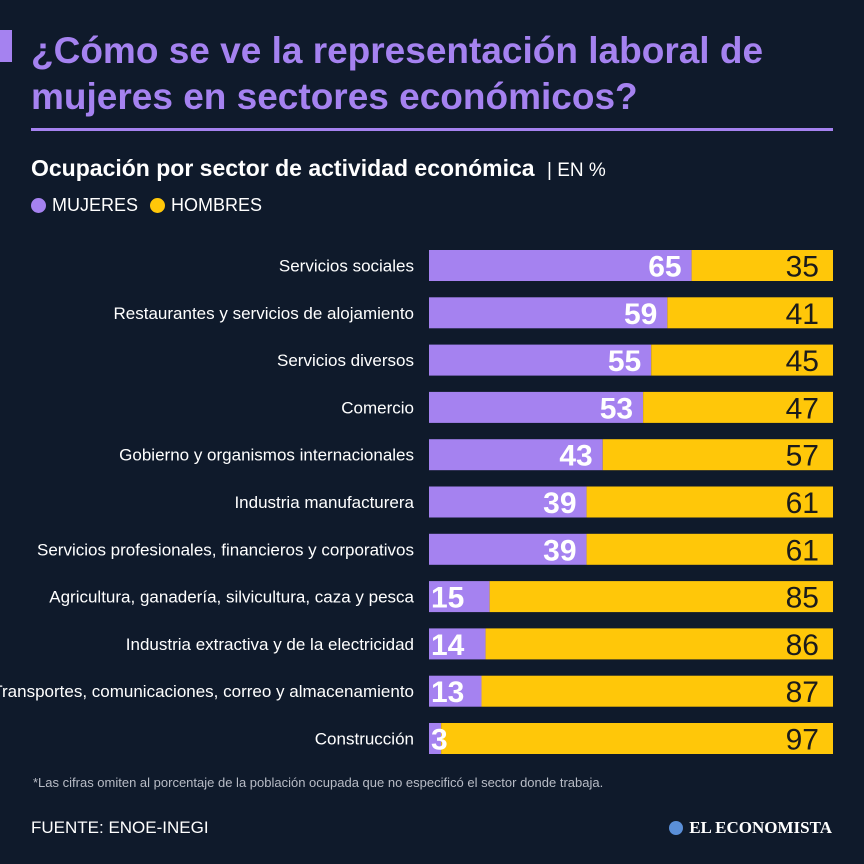 The width and height of the screenshot is (864, 864). What do you see at coordinates (802, 740) in the screenshot?
I see `value-label-hombres: 97` at bounding box center [802, 740].